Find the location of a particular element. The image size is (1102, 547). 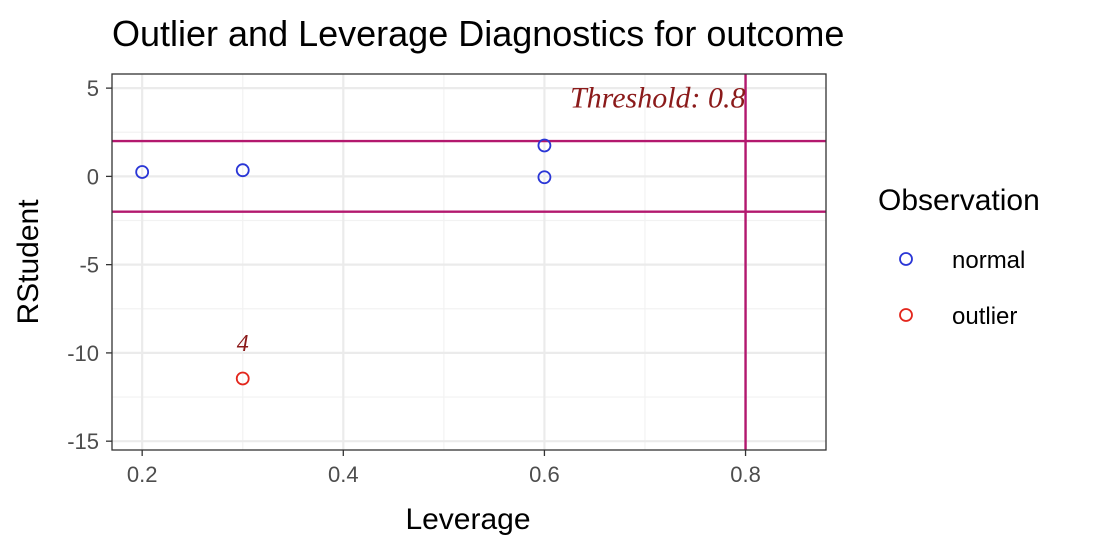

point-outlier is located at coordinates (242, 378).